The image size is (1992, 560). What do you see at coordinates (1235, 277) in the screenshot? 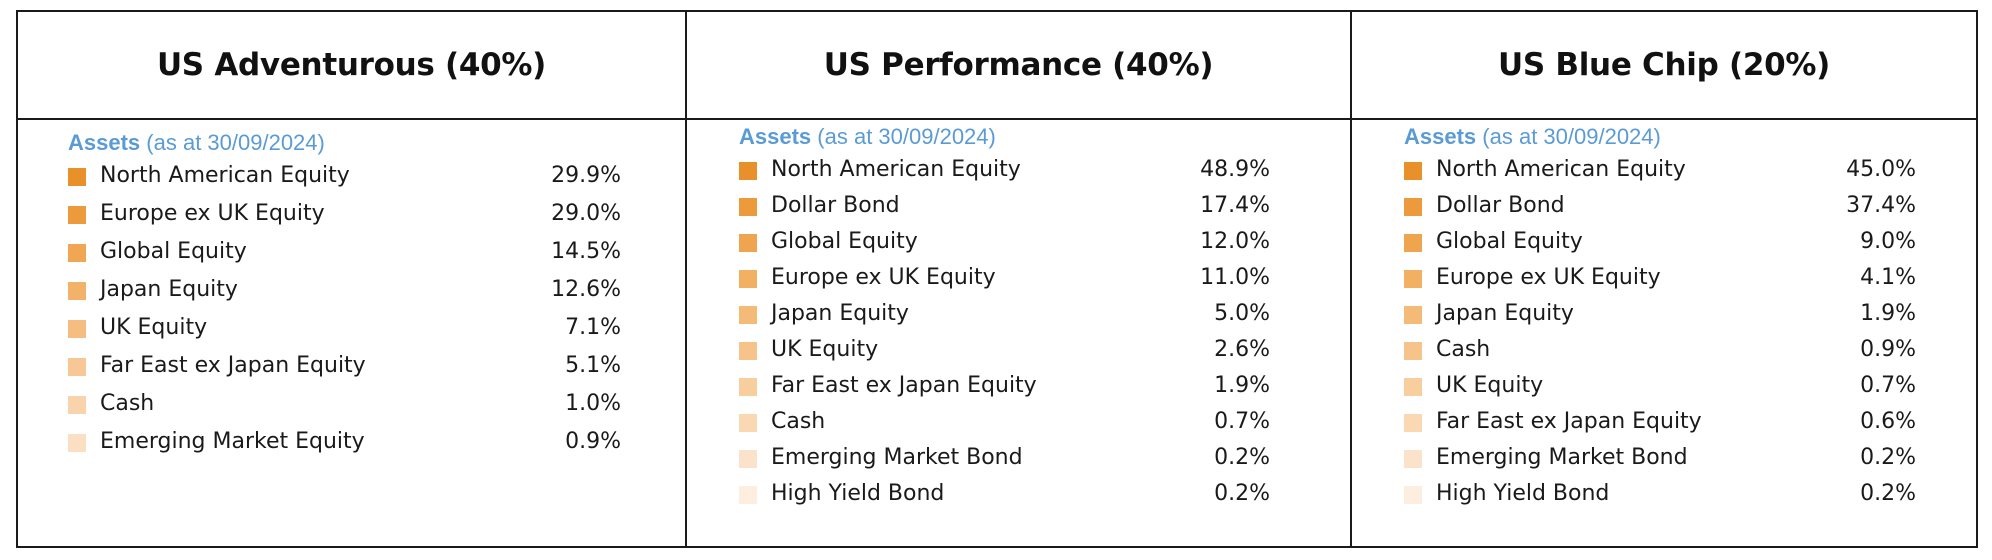
I see `asset-value: 11.0%` at bounding box center [1235, 277].